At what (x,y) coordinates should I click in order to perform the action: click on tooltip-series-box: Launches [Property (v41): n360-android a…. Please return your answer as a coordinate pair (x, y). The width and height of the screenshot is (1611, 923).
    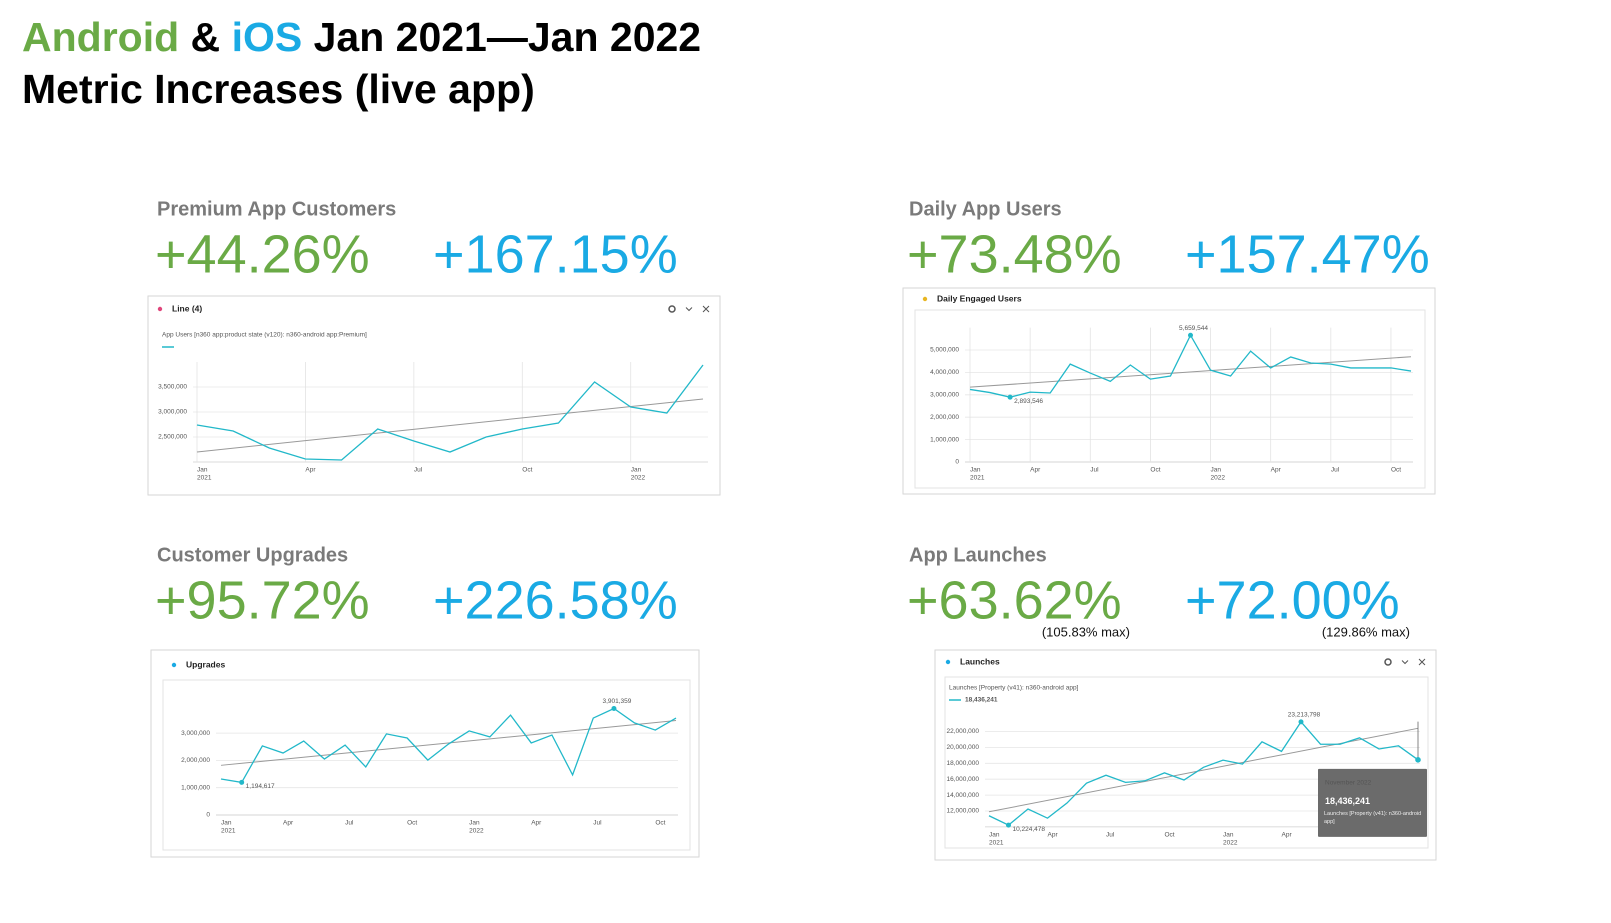
    Looking at the image, I should click on (1373, 817).